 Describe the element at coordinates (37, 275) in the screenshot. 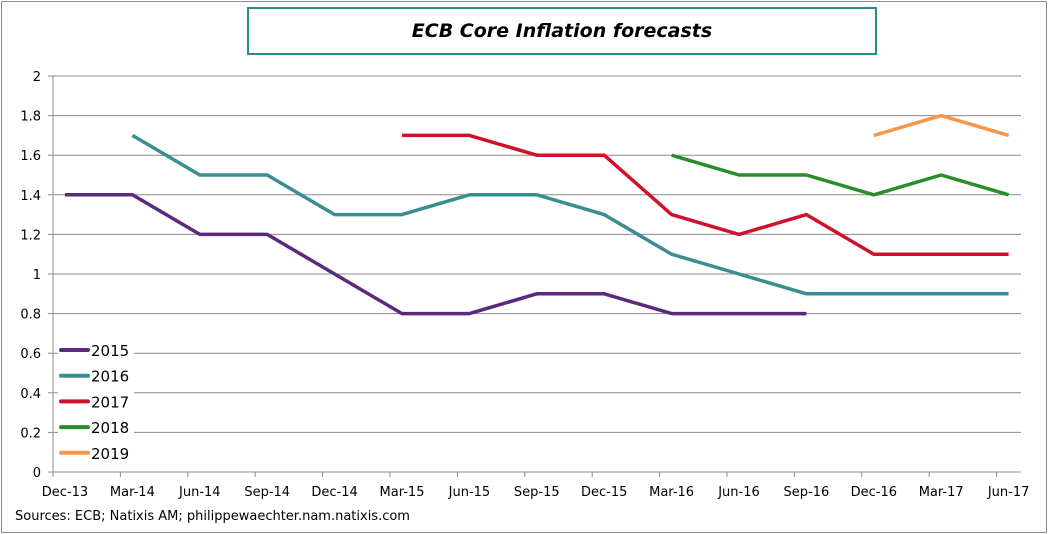

I see `y-tick-label: 1` at that location.